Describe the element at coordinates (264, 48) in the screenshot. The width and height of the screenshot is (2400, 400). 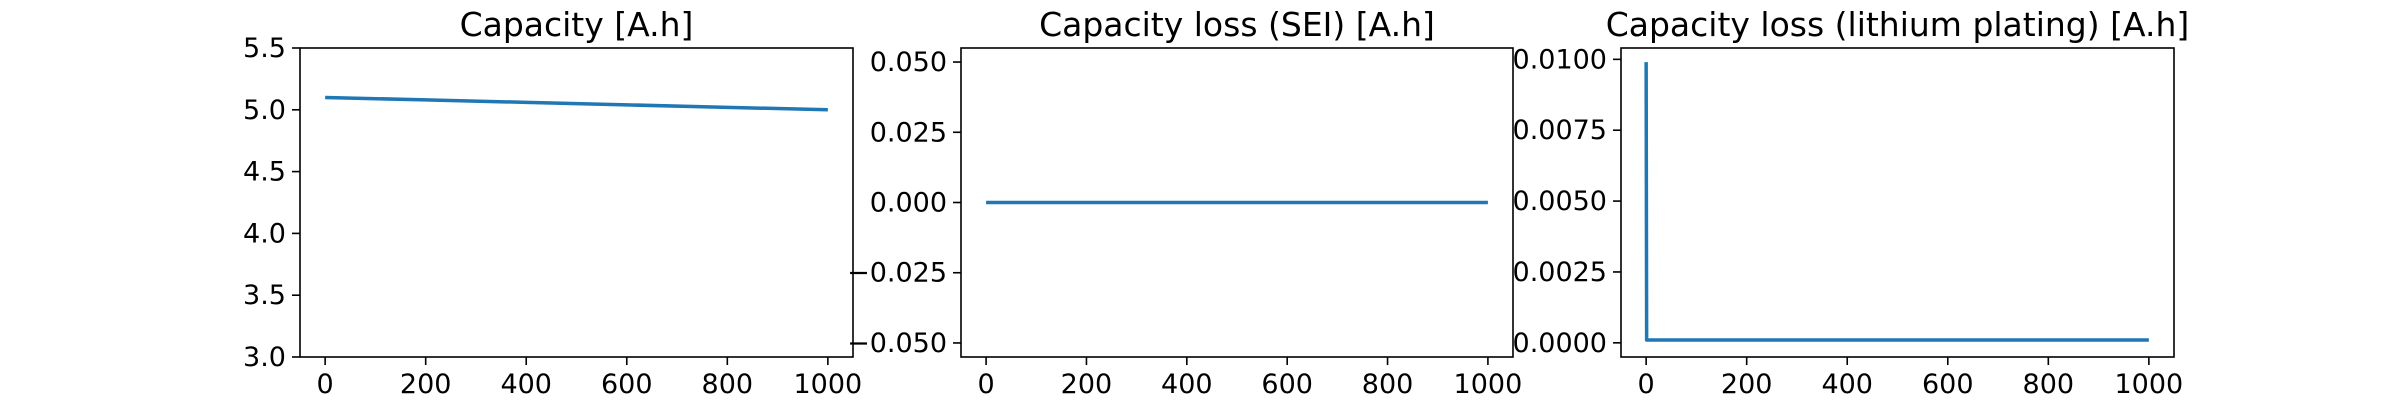
I see `y-tick-label: 5.5` at that location.